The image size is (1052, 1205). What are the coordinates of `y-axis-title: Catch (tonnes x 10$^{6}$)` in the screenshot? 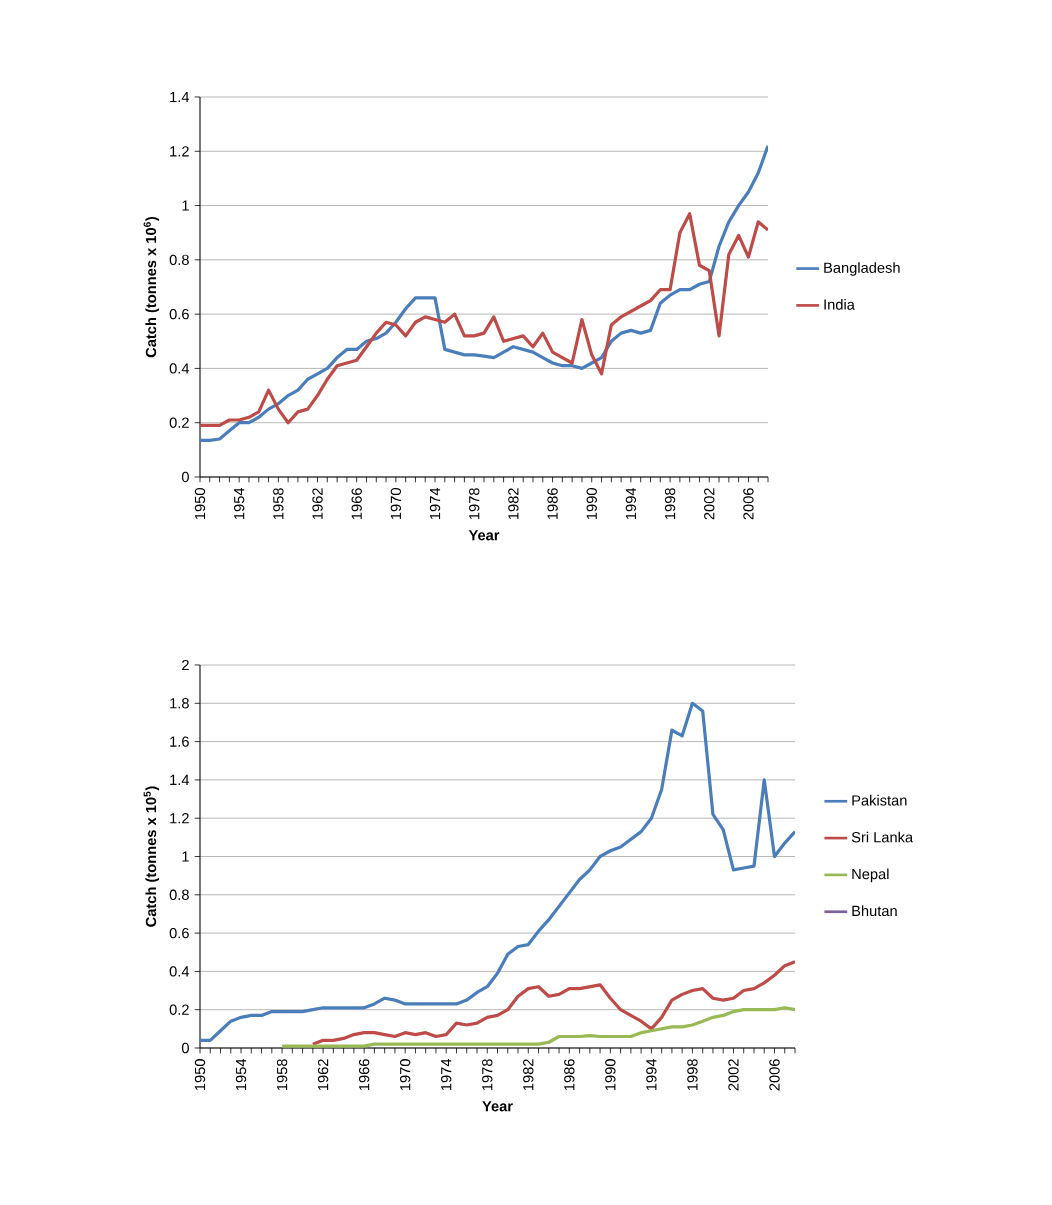 It's located at (151, 287).